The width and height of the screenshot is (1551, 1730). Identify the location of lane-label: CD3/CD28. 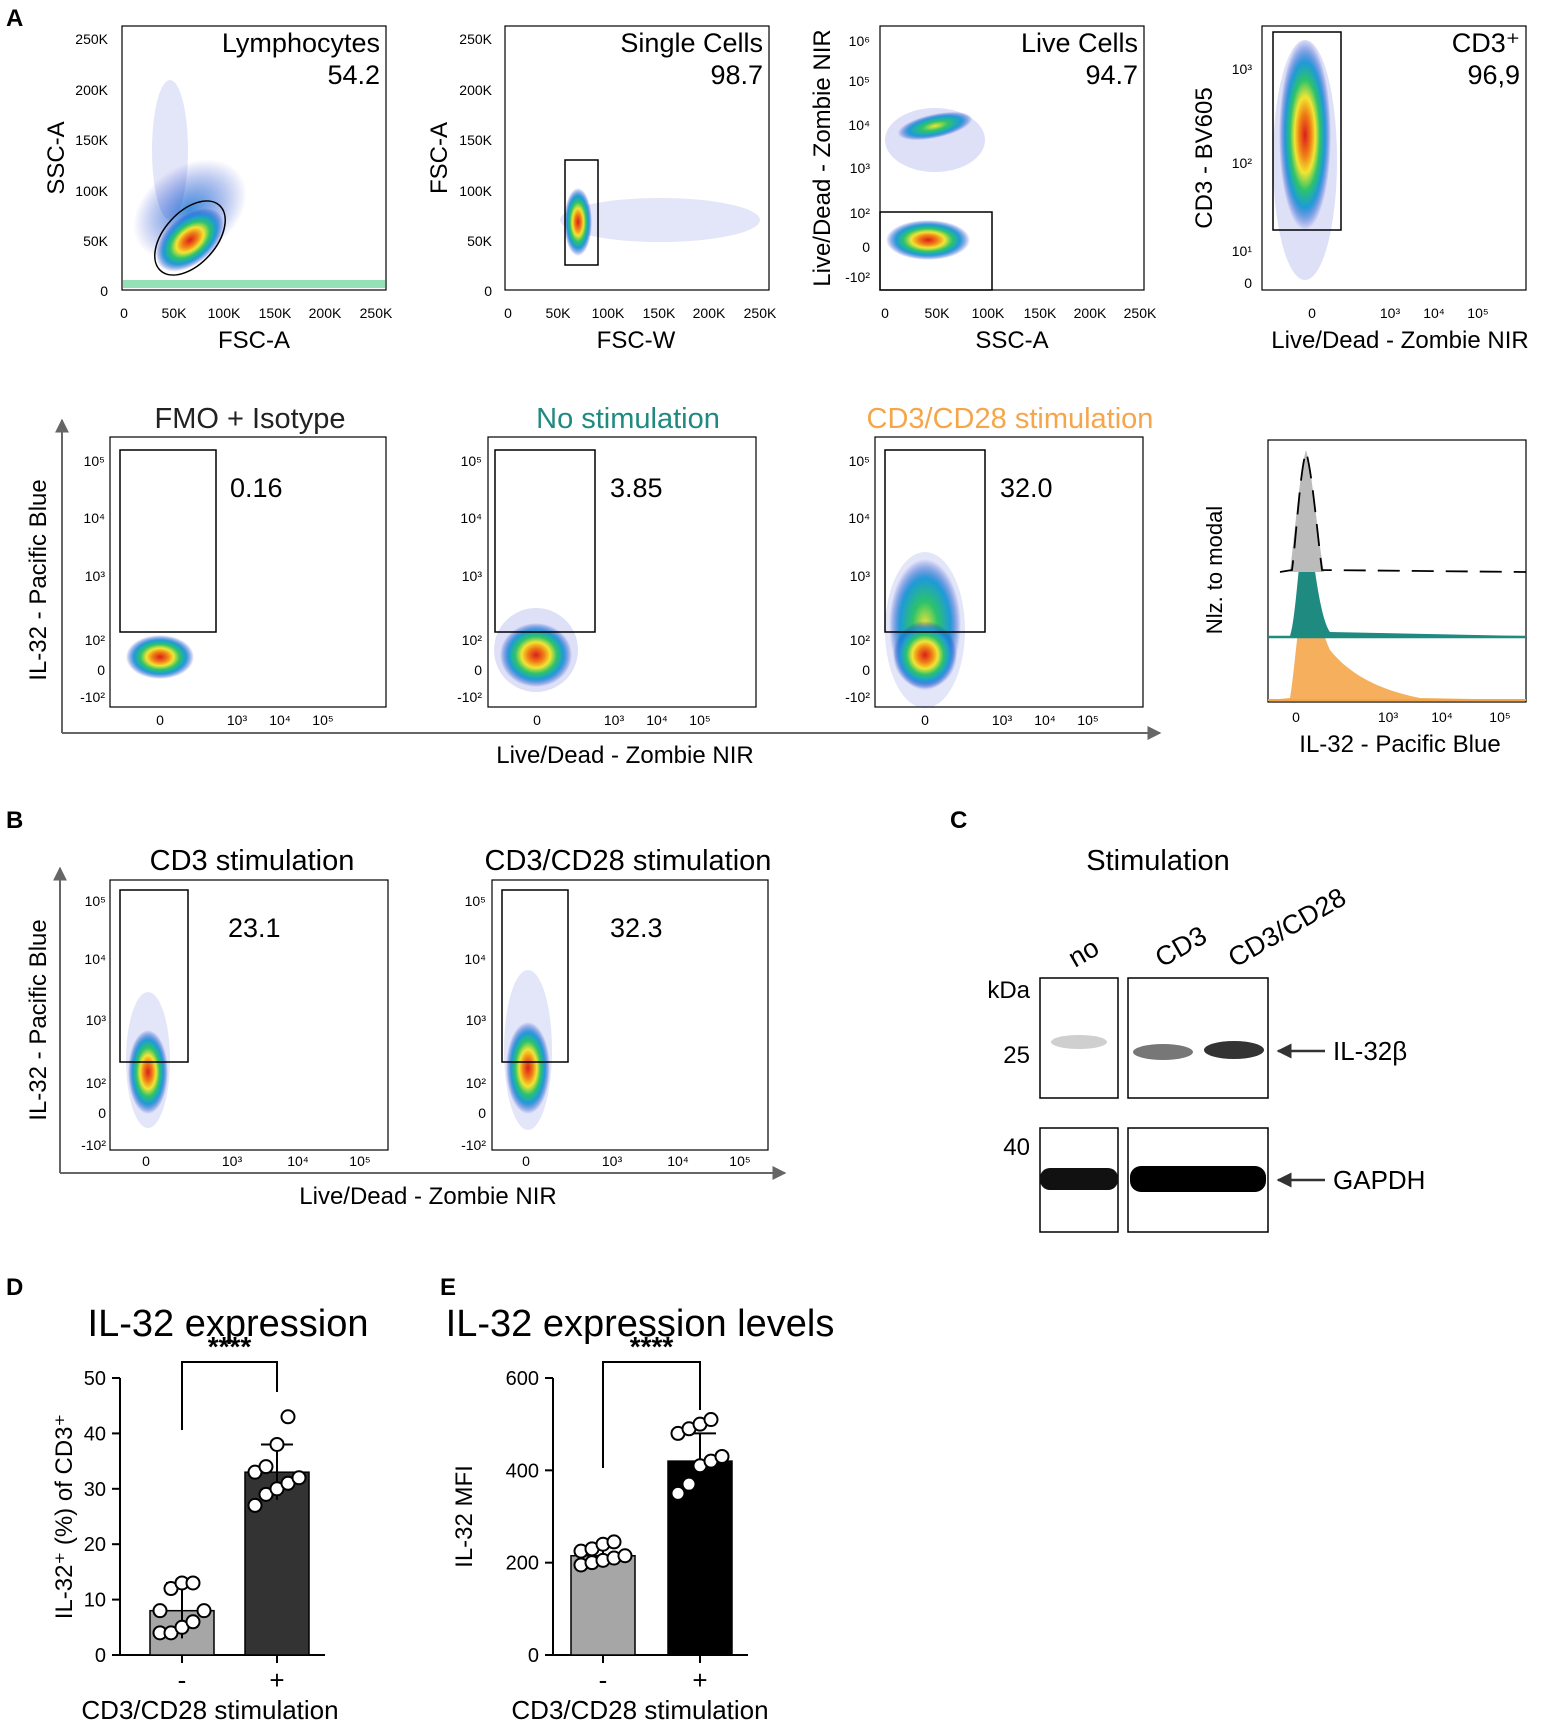
(1287, 927).